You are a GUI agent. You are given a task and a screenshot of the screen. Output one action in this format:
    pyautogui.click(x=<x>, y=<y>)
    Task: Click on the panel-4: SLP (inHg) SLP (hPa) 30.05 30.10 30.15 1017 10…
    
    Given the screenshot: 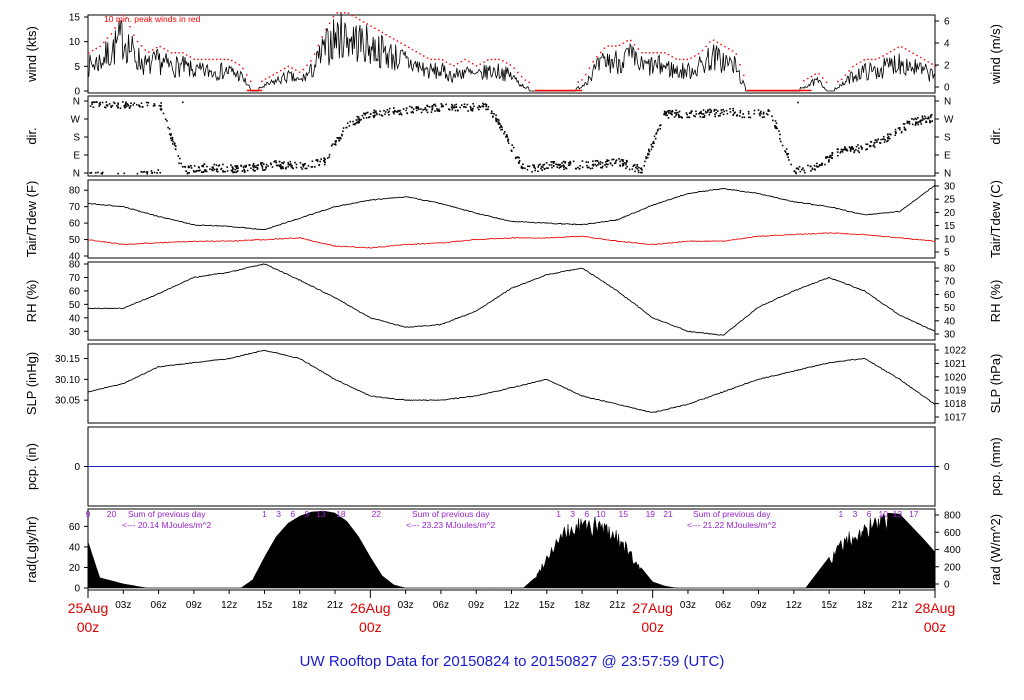 What is the action you would take?
    pyautogui.click(x=513, y=383)
    